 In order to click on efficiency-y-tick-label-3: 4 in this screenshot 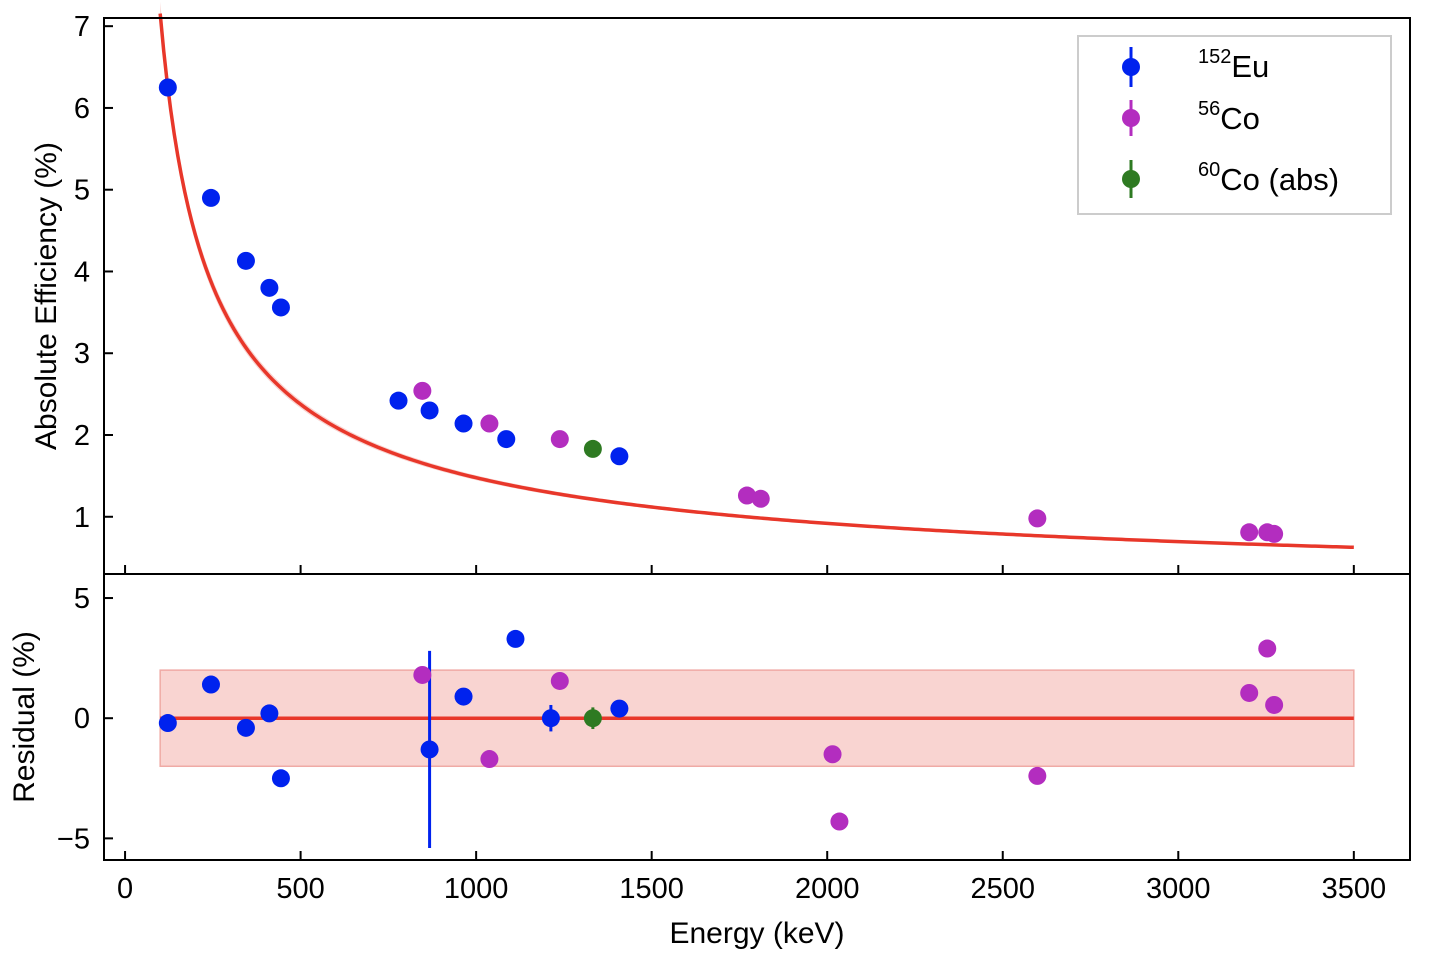, I will do `click(82, 272)`.